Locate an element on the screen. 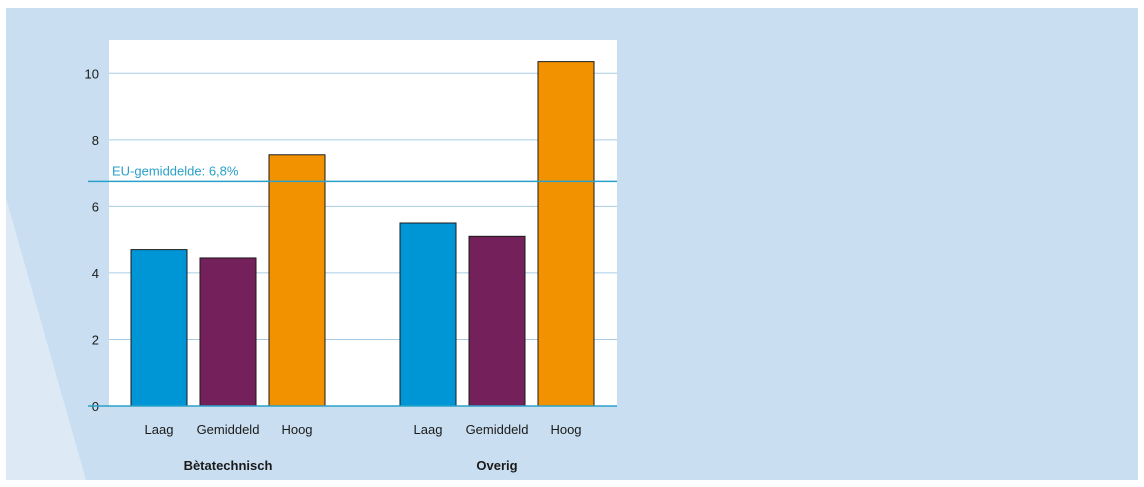 Image resolution: width=1144 pixels, height=487 pixels. x-group-label: Overig is located at coordinates (496, 465).